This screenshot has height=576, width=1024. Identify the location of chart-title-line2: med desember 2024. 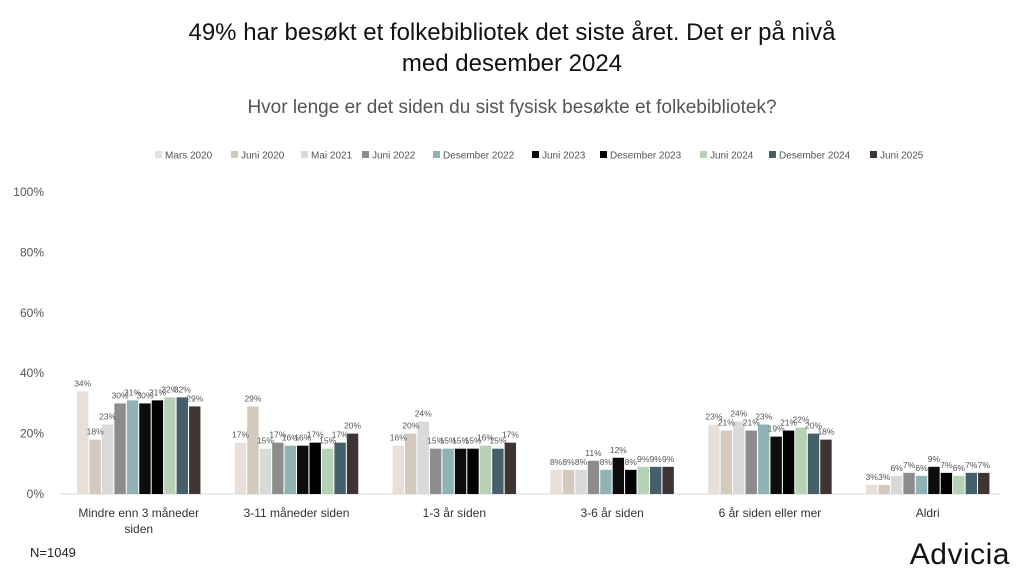
(512, 63).